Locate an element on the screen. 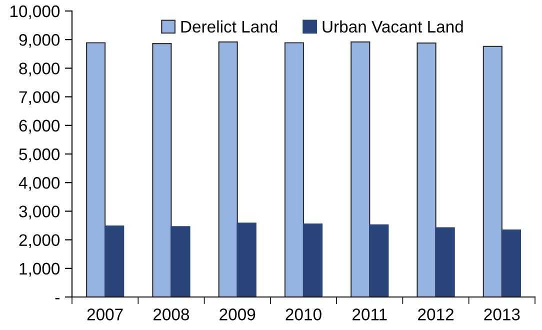 The height and width of the screenshot is (330, 542). legend-label: Derelict Land is located at coordinates (229, 26).